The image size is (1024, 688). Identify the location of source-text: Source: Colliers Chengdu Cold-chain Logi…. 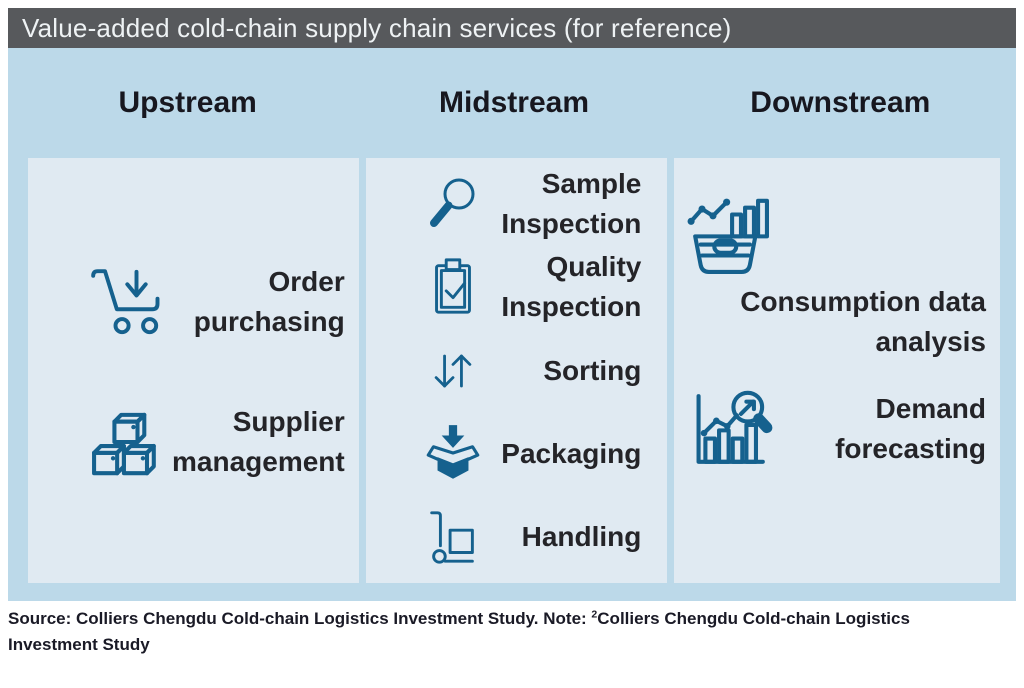
(300, 618).